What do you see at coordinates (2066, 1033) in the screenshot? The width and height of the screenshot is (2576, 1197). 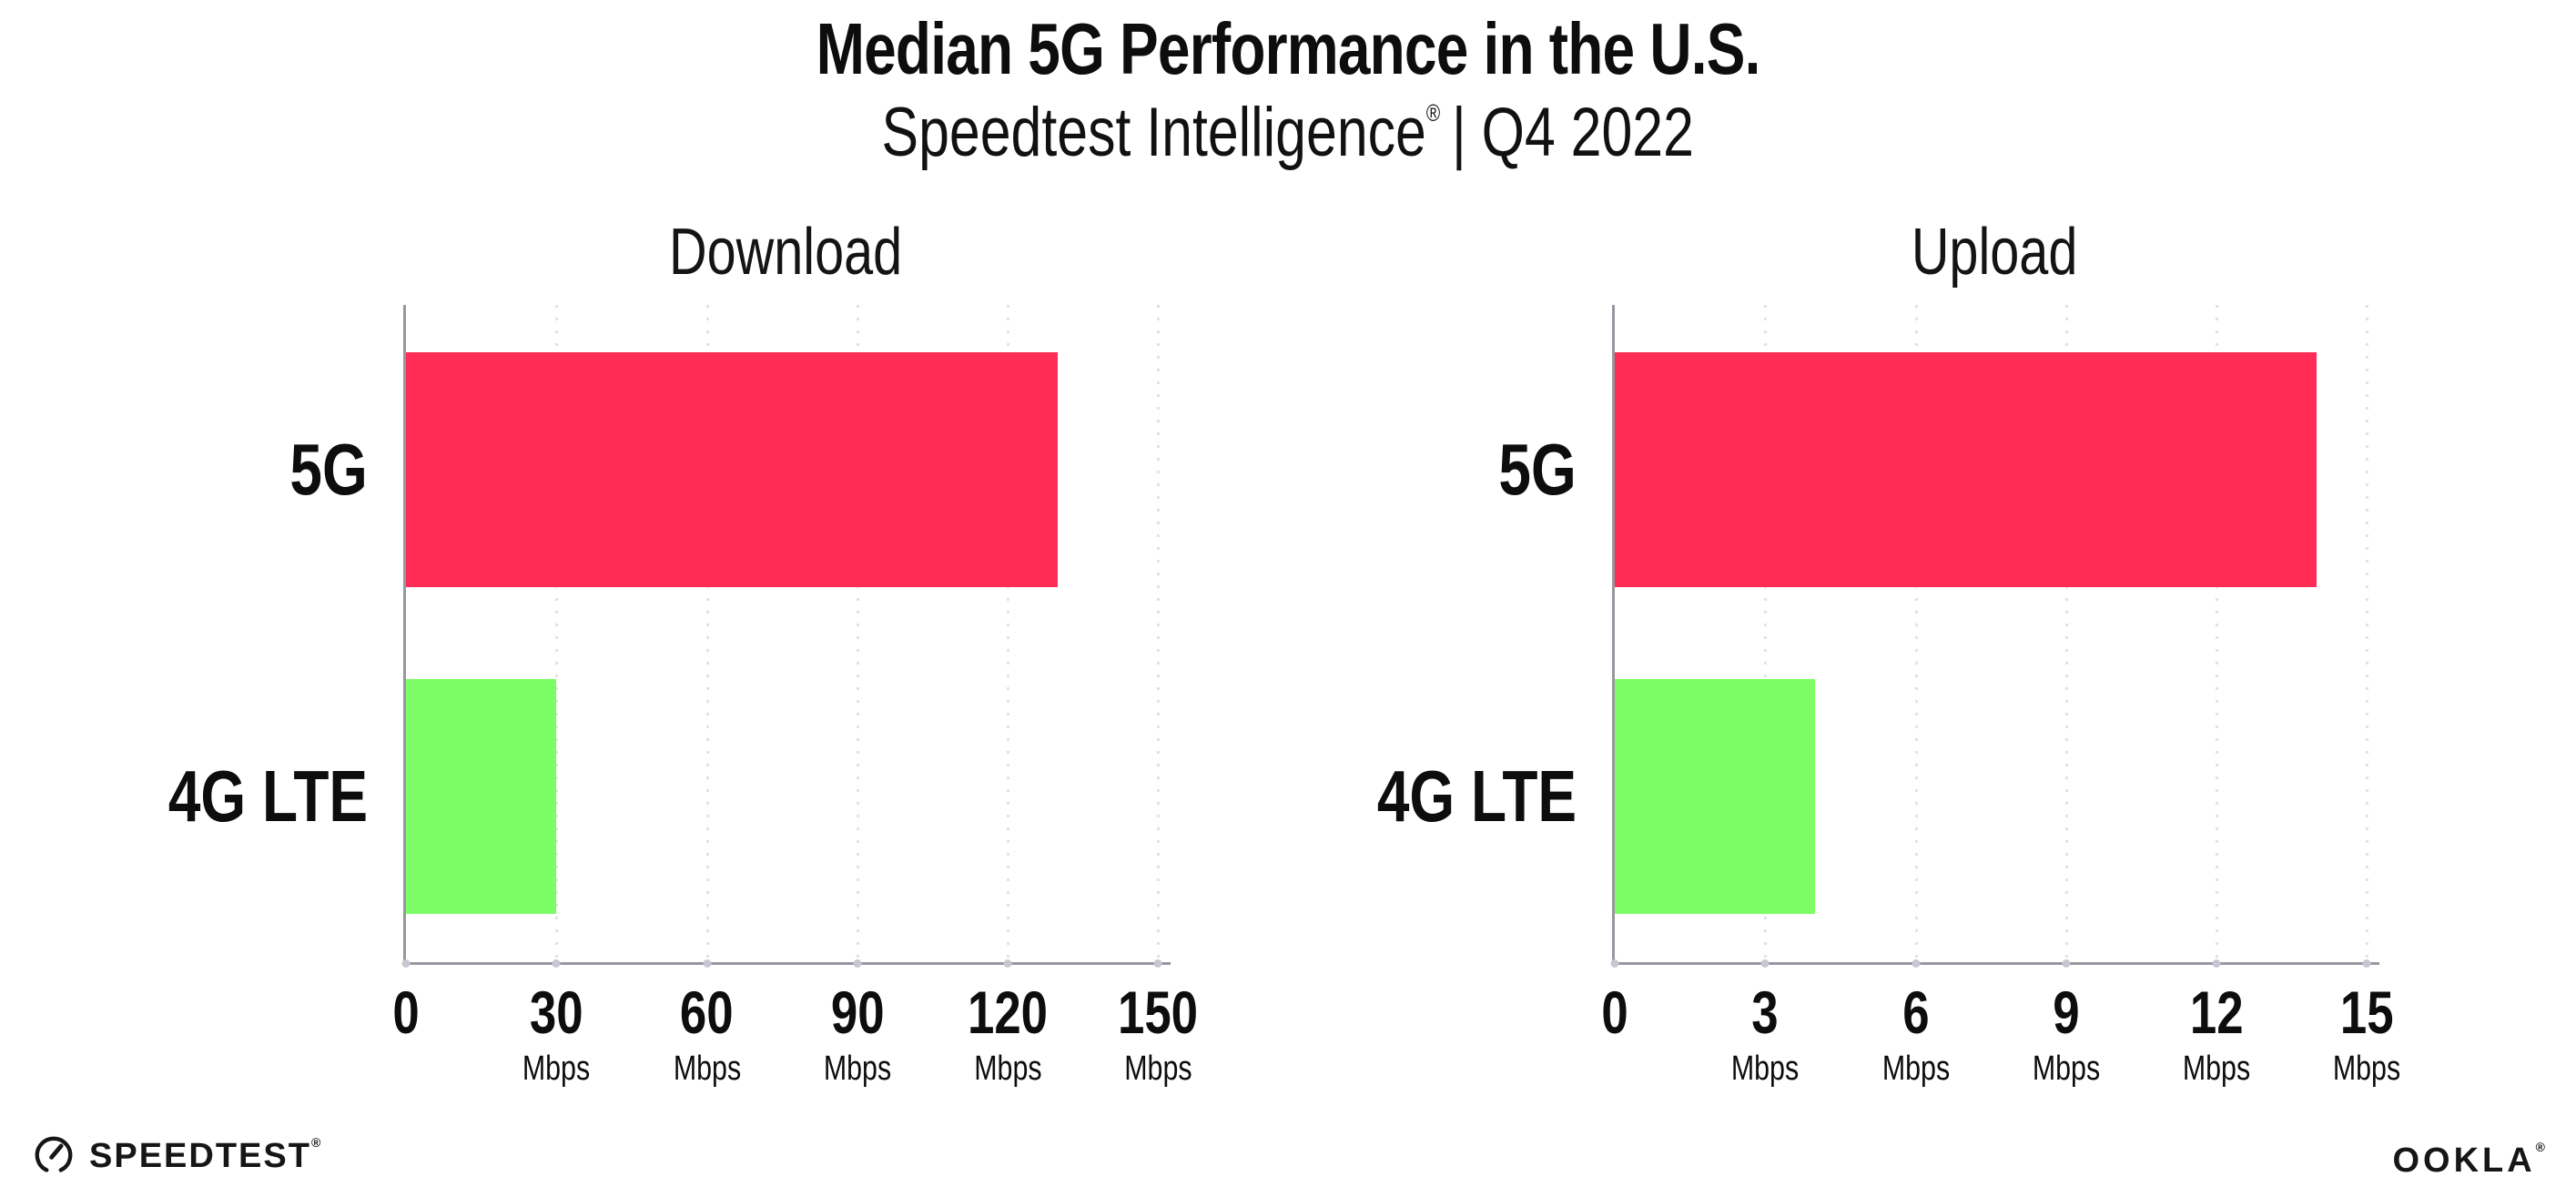 I see `x-tick-9: 9 Mbps` at bounding box center [2066, 1033].